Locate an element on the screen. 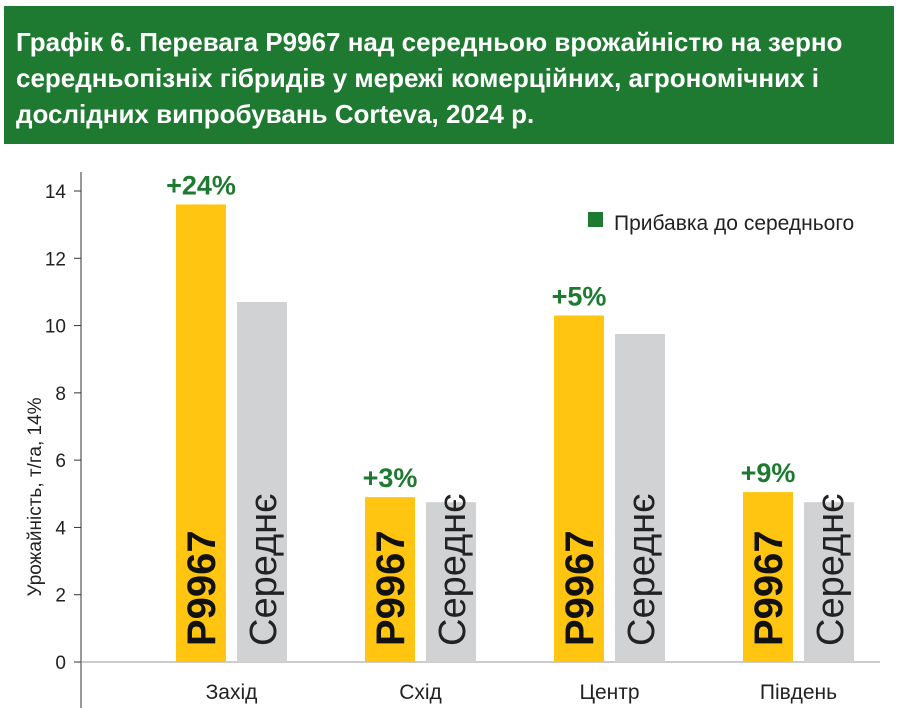  y-tick-label: 2 is located at coordinates (60, 596).